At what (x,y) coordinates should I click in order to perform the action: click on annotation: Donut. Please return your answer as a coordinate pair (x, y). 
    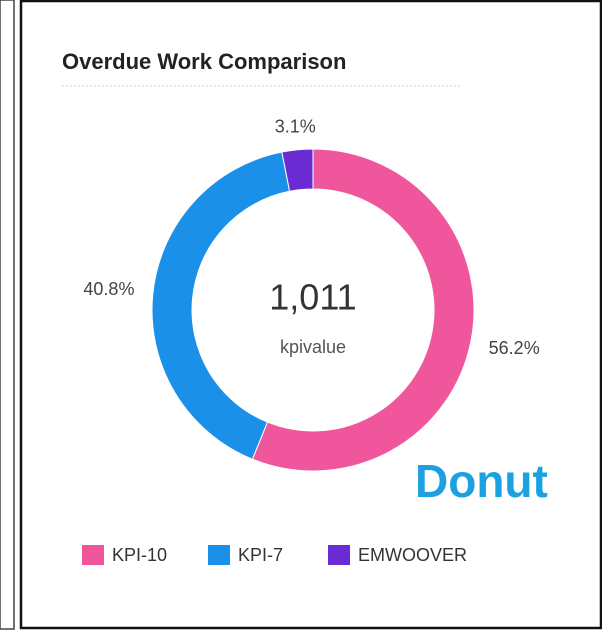
    Looking at the image, I should click on (481, 481).